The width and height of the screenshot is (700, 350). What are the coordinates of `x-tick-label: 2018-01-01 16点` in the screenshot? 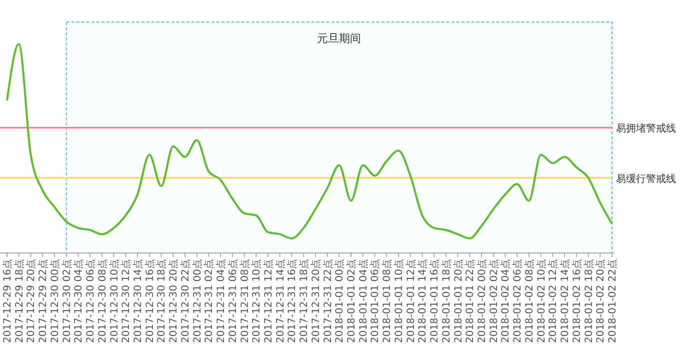 It's located at (434, 301).